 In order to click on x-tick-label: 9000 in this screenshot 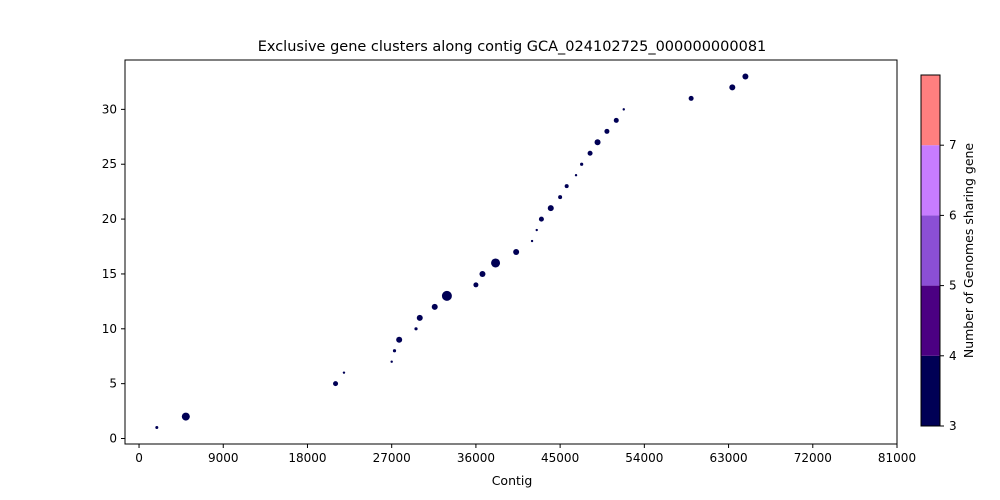, I will do `click(223, 458)`.